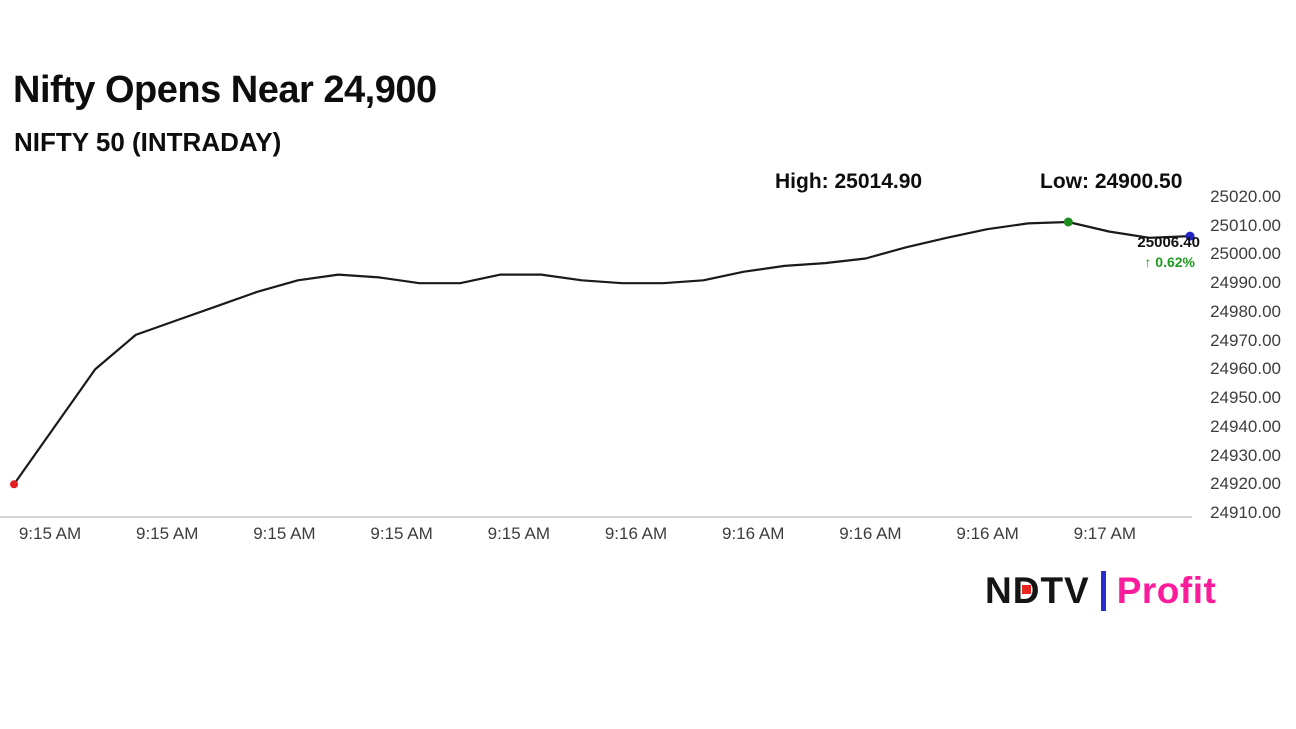 The height and width of the screenshot is (729, 1296). Describe the element at coordinates (1245, 311) in the screenshot. I see `y-axis-label: 24980.00` at that location.